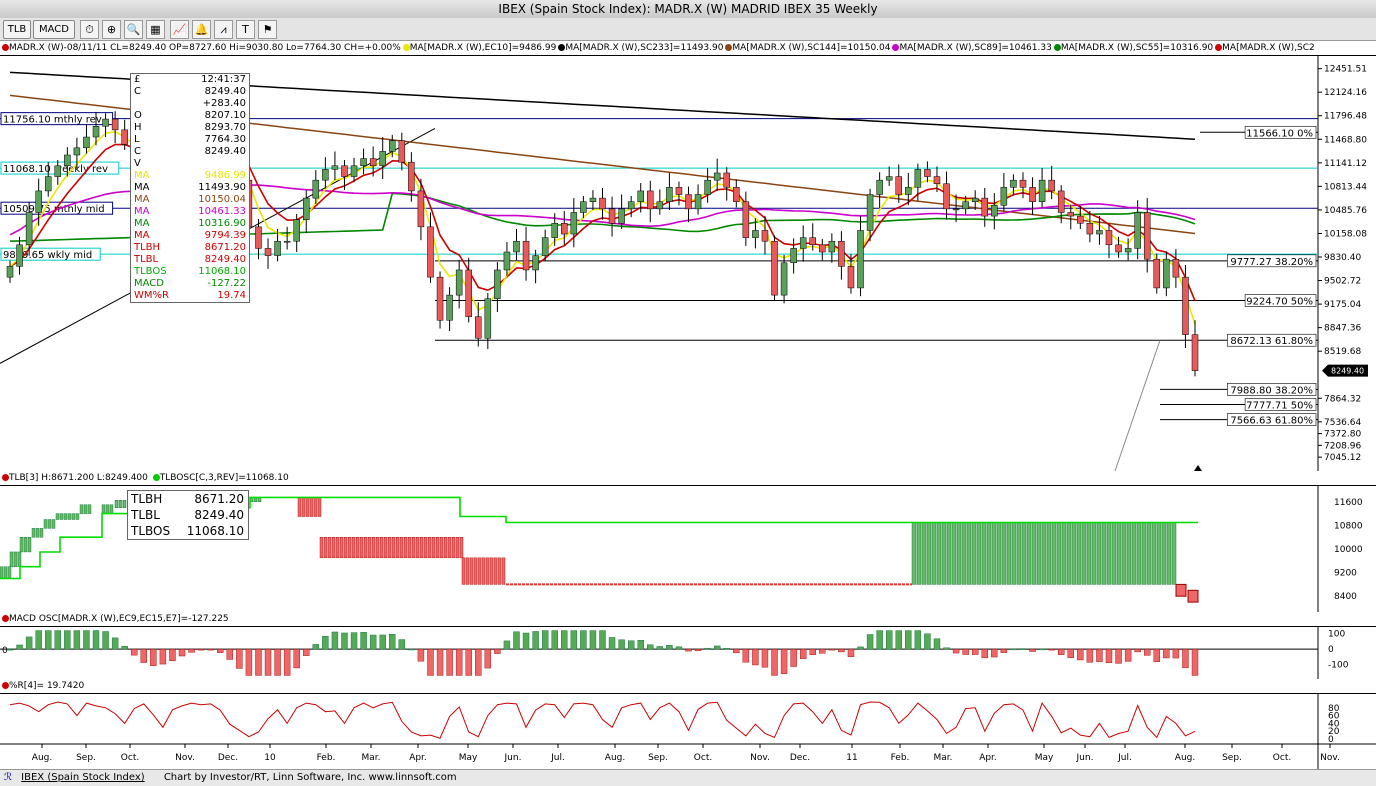 The height and width of the screenshot is (786, 1376). Describe the element at coordinates (1279, 133) in the screenshot. I see `fib-label: 11566.10 0%` at that location.